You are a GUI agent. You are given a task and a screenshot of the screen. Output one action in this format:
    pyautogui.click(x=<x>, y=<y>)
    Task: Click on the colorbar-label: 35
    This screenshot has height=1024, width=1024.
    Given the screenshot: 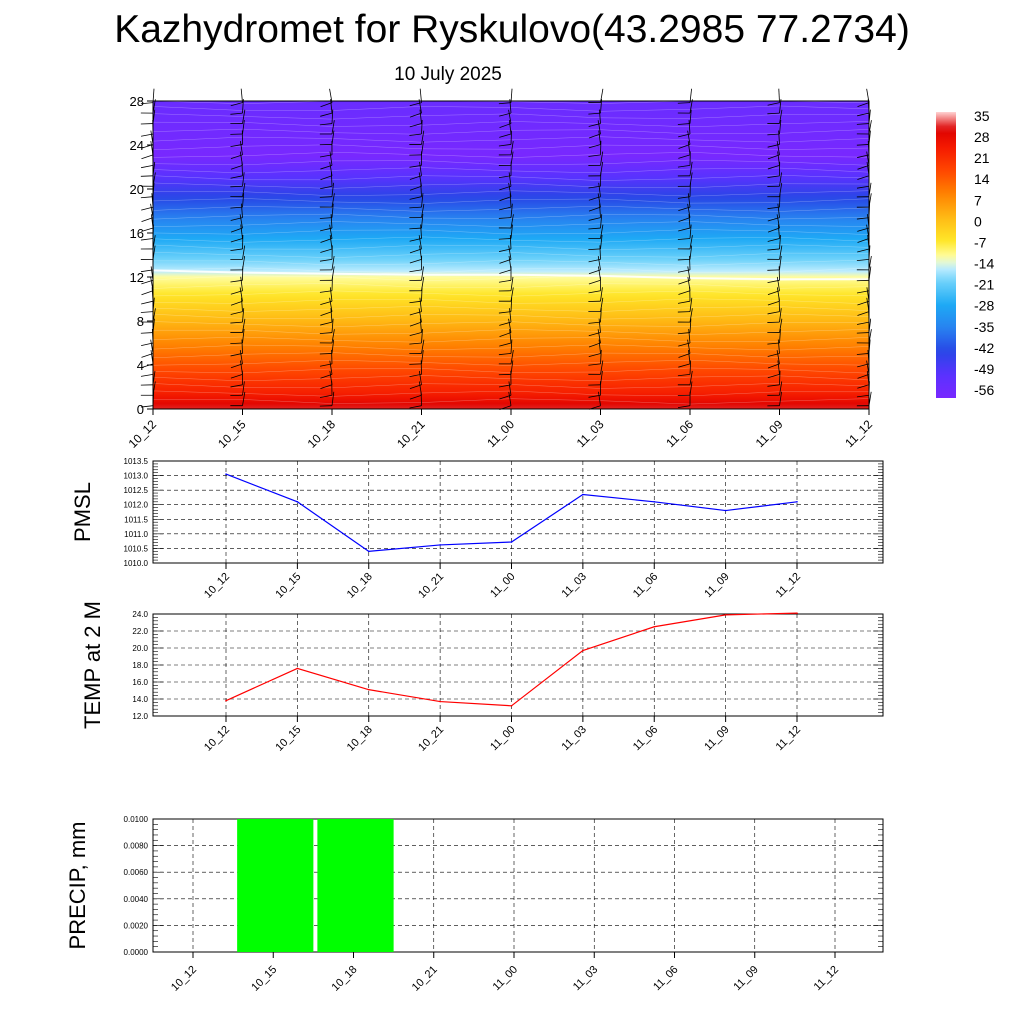 What is the action you would take?
    pyautogui.click(x=982, y=116)
    